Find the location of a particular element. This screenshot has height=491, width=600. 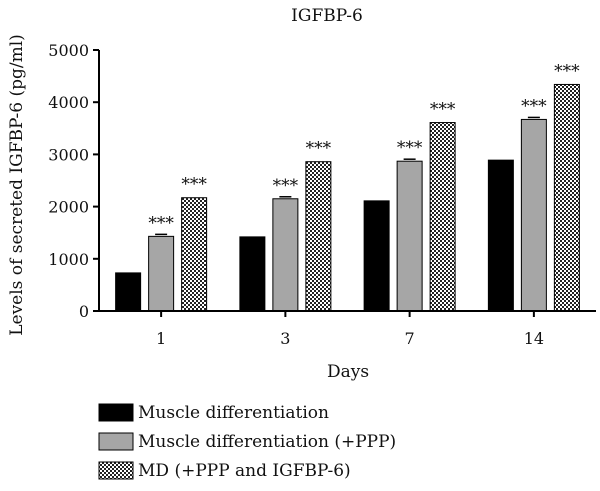

y-axis-ticks: 0 1000 2000 3000 4000 5000 is located at coordinates (73, 181).